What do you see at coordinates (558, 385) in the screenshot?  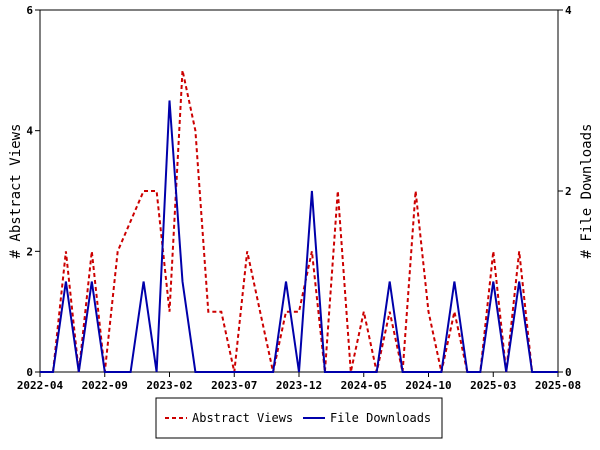 I see `x-tick-label: 2025-08` at bounding box center [558, 385].